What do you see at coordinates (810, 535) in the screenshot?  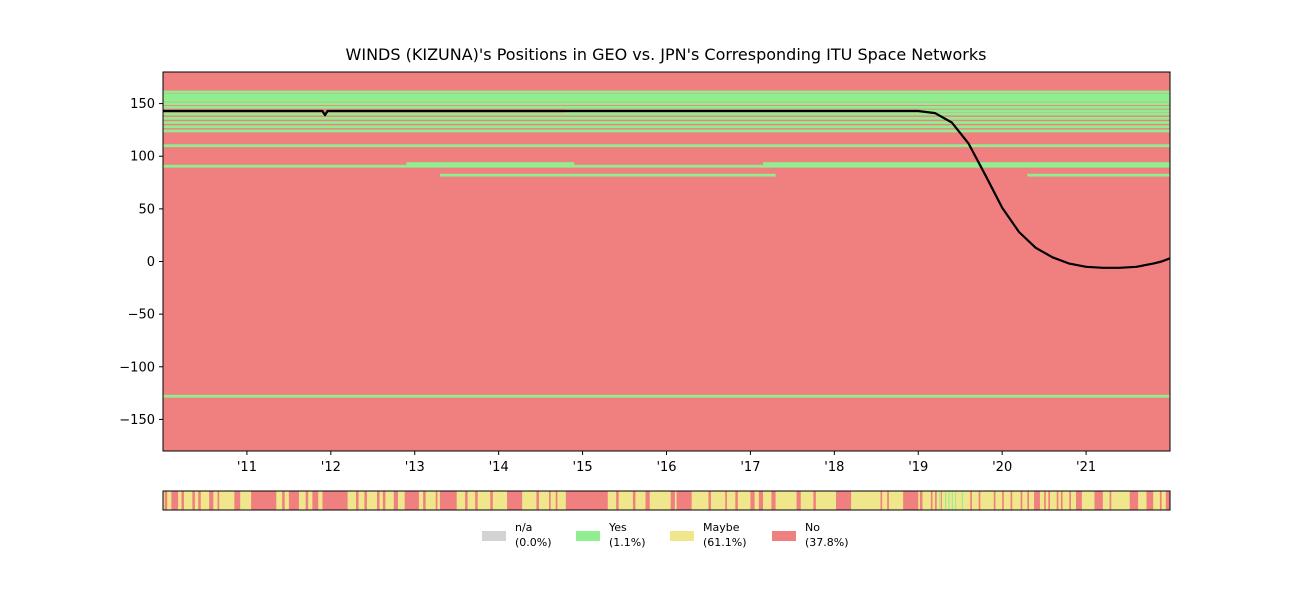 I see `legend-item: No (37.8%)` at bounding box center [810, 535].